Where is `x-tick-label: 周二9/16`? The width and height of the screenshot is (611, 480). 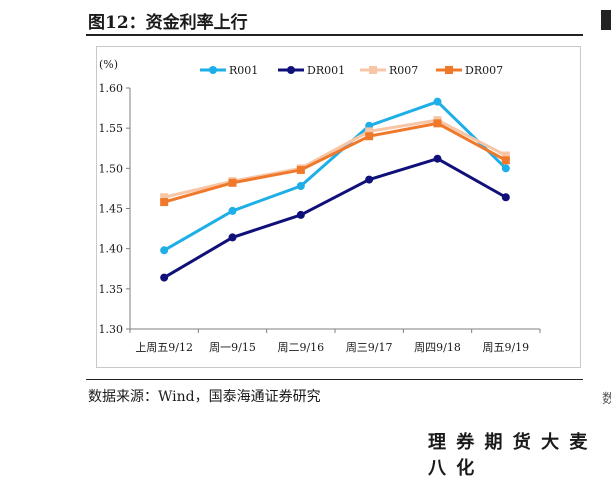
x-tick-label: 周二9/16 is located at coordinates (300, 347).